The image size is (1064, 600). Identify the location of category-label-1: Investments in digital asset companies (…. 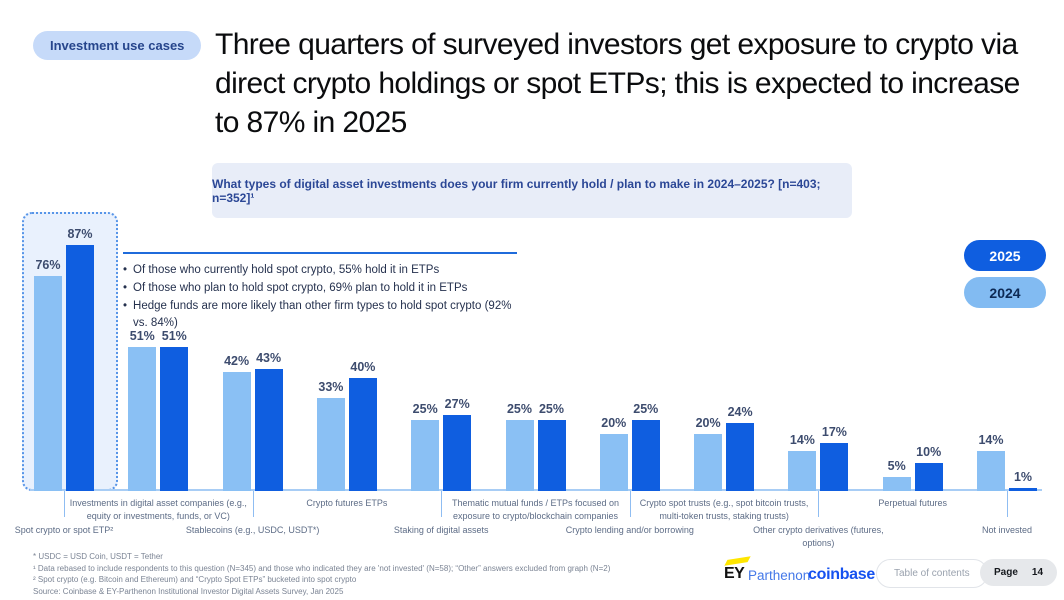
(158, 509).